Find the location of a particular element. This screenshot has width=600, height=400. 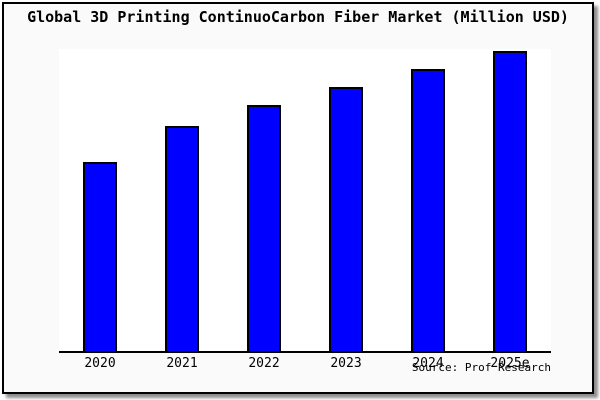

x-tick-label-2025e: 2025e is located at coordinates (510, 363).